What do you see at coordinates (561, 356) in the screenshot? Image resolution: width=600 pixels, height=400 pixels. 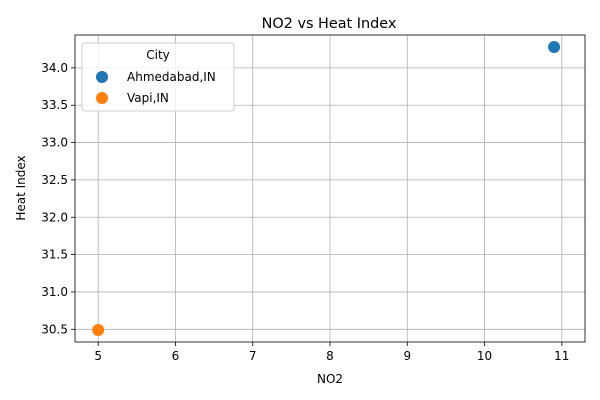 I see `x-tick-label: 11` at bounding box center [561, 356].